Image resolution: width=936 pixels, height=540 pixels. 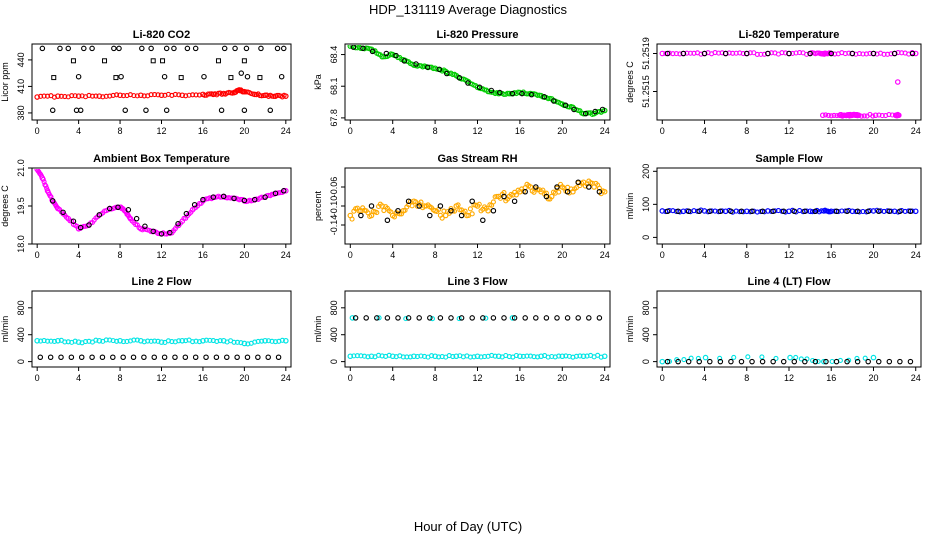 What do you see at coordinates (334, 86) in the screenshot?
I see `y-tick-label: 68.1` at bounding box center [334, 86].